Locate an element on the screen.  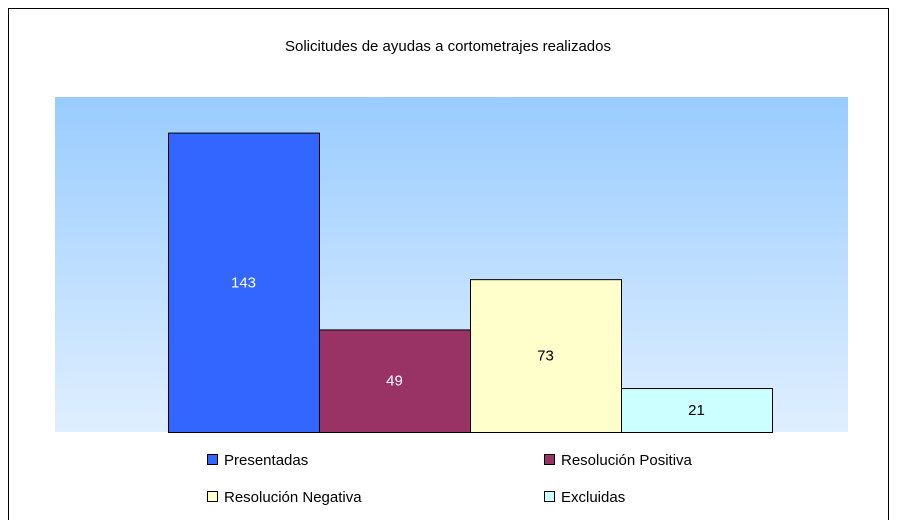
legend-label: Resolución Positiva is located at coordinates (627, 460).